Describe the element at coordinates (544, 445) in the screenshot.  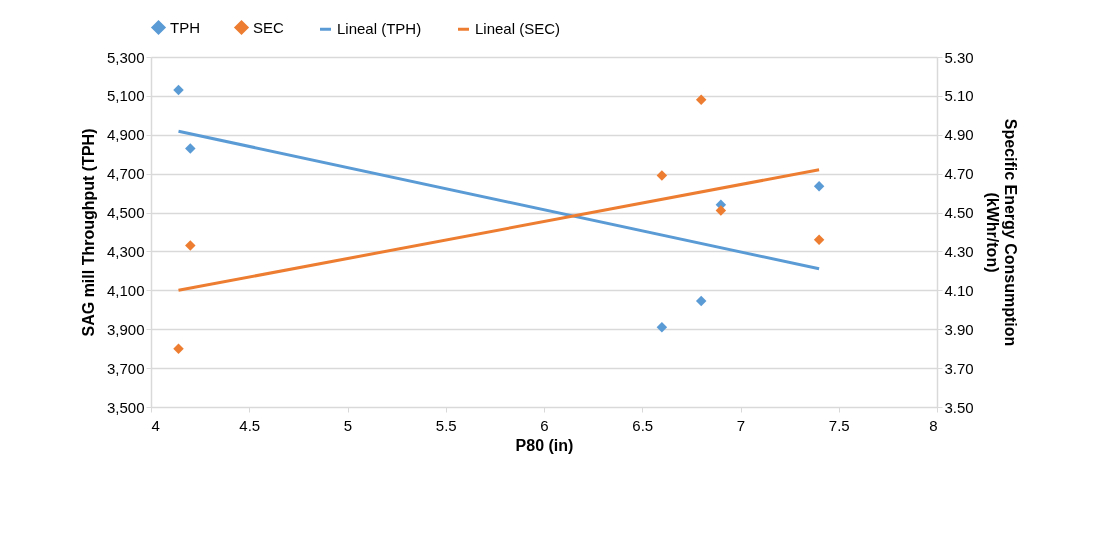
I see `x-axis-title: P80 (in)` at that location.